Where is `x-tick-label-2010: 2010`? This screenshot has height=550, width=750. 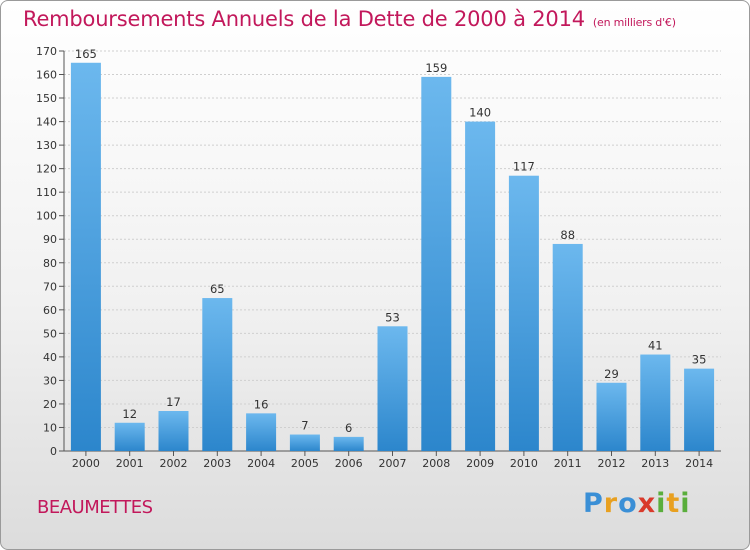 x-tick-label-2010: 2010 is located at coordinates (524, 463).